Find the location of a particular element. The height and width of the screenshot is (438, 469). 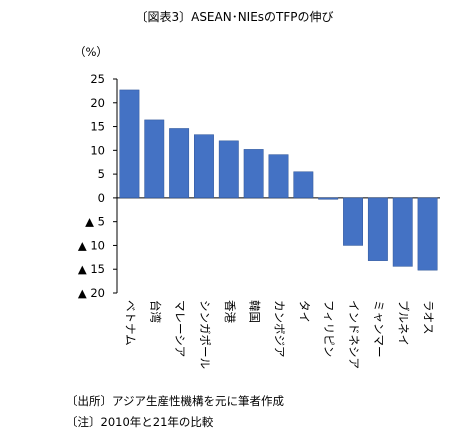

category-label: ラオス is located at coordinates (429, 317).